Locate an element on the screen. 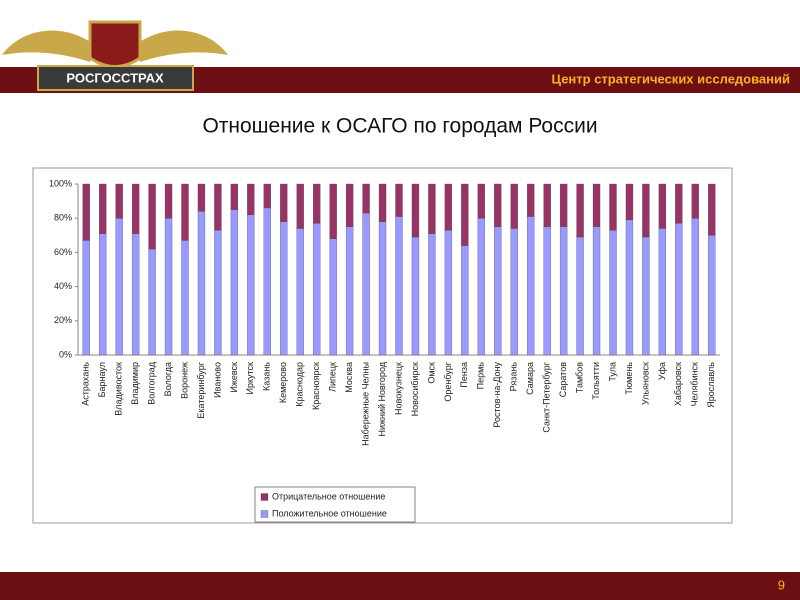 The width and height of the screenshot is (800, 600). x-tick-label: Омск is located at coordinates (431, 373).